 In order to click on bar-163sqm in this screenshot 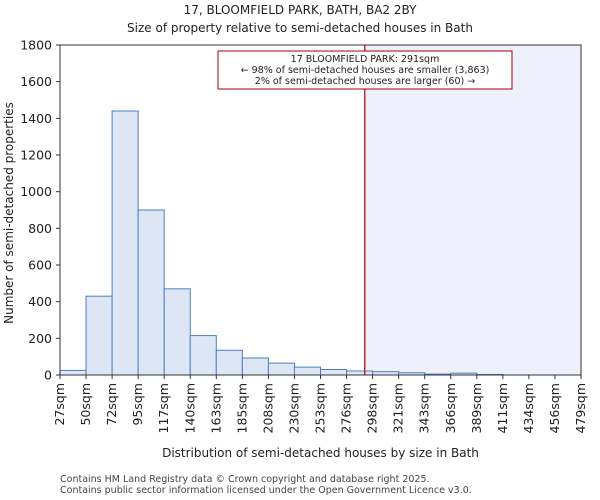, I will do `click(229, 362)`.